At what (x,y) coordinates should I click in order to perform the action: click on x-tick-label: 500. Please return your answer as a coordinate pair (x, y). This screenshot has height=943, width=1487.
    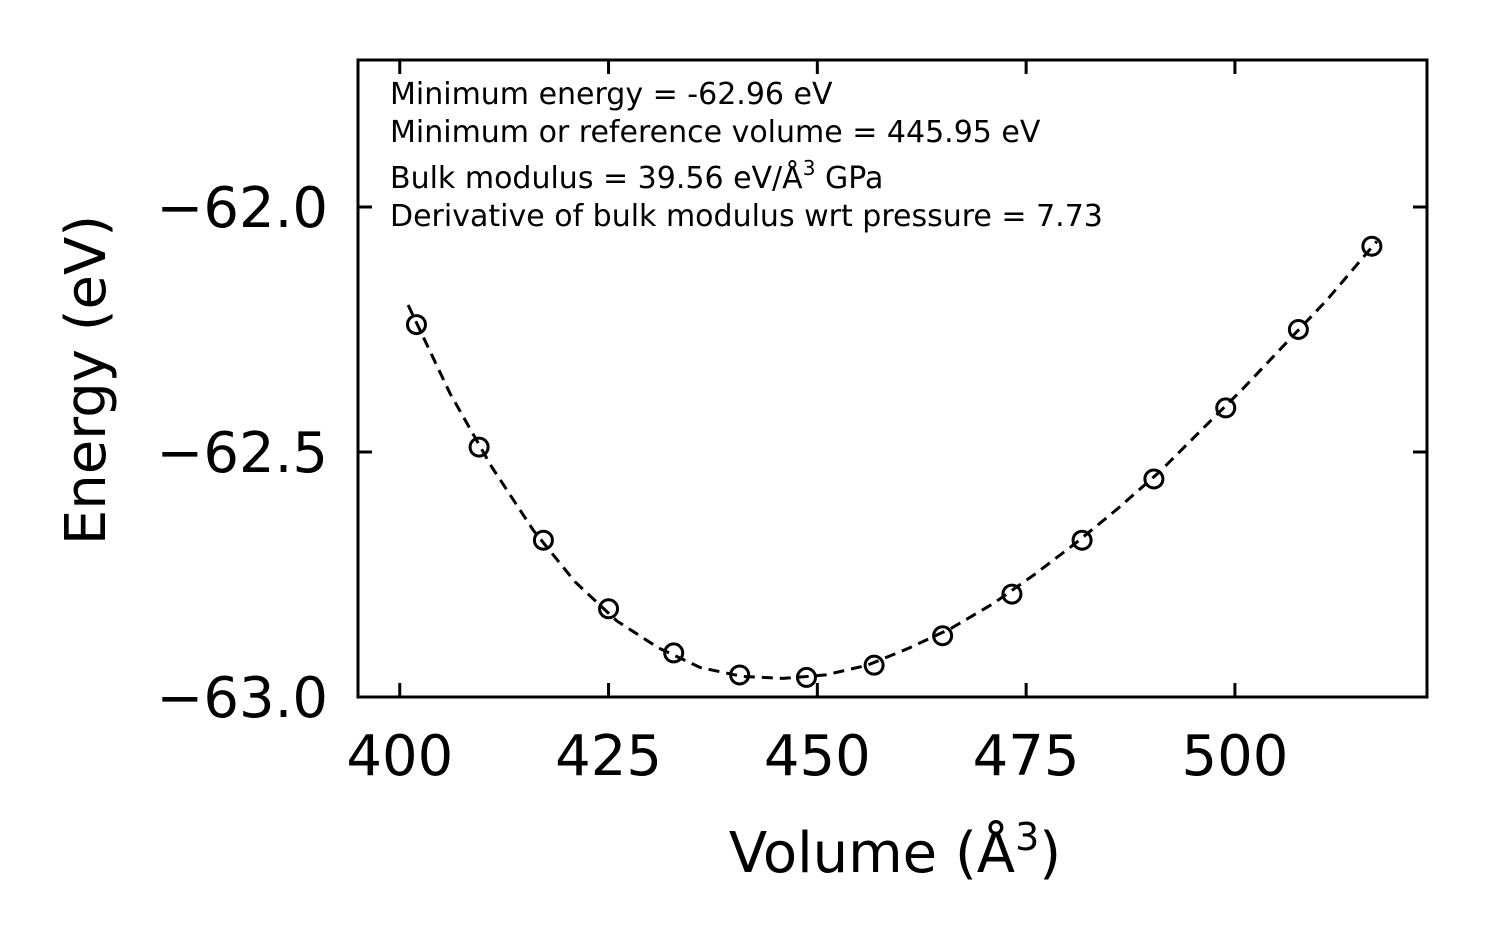
    Looking at the image, I should click on (1234, 756).